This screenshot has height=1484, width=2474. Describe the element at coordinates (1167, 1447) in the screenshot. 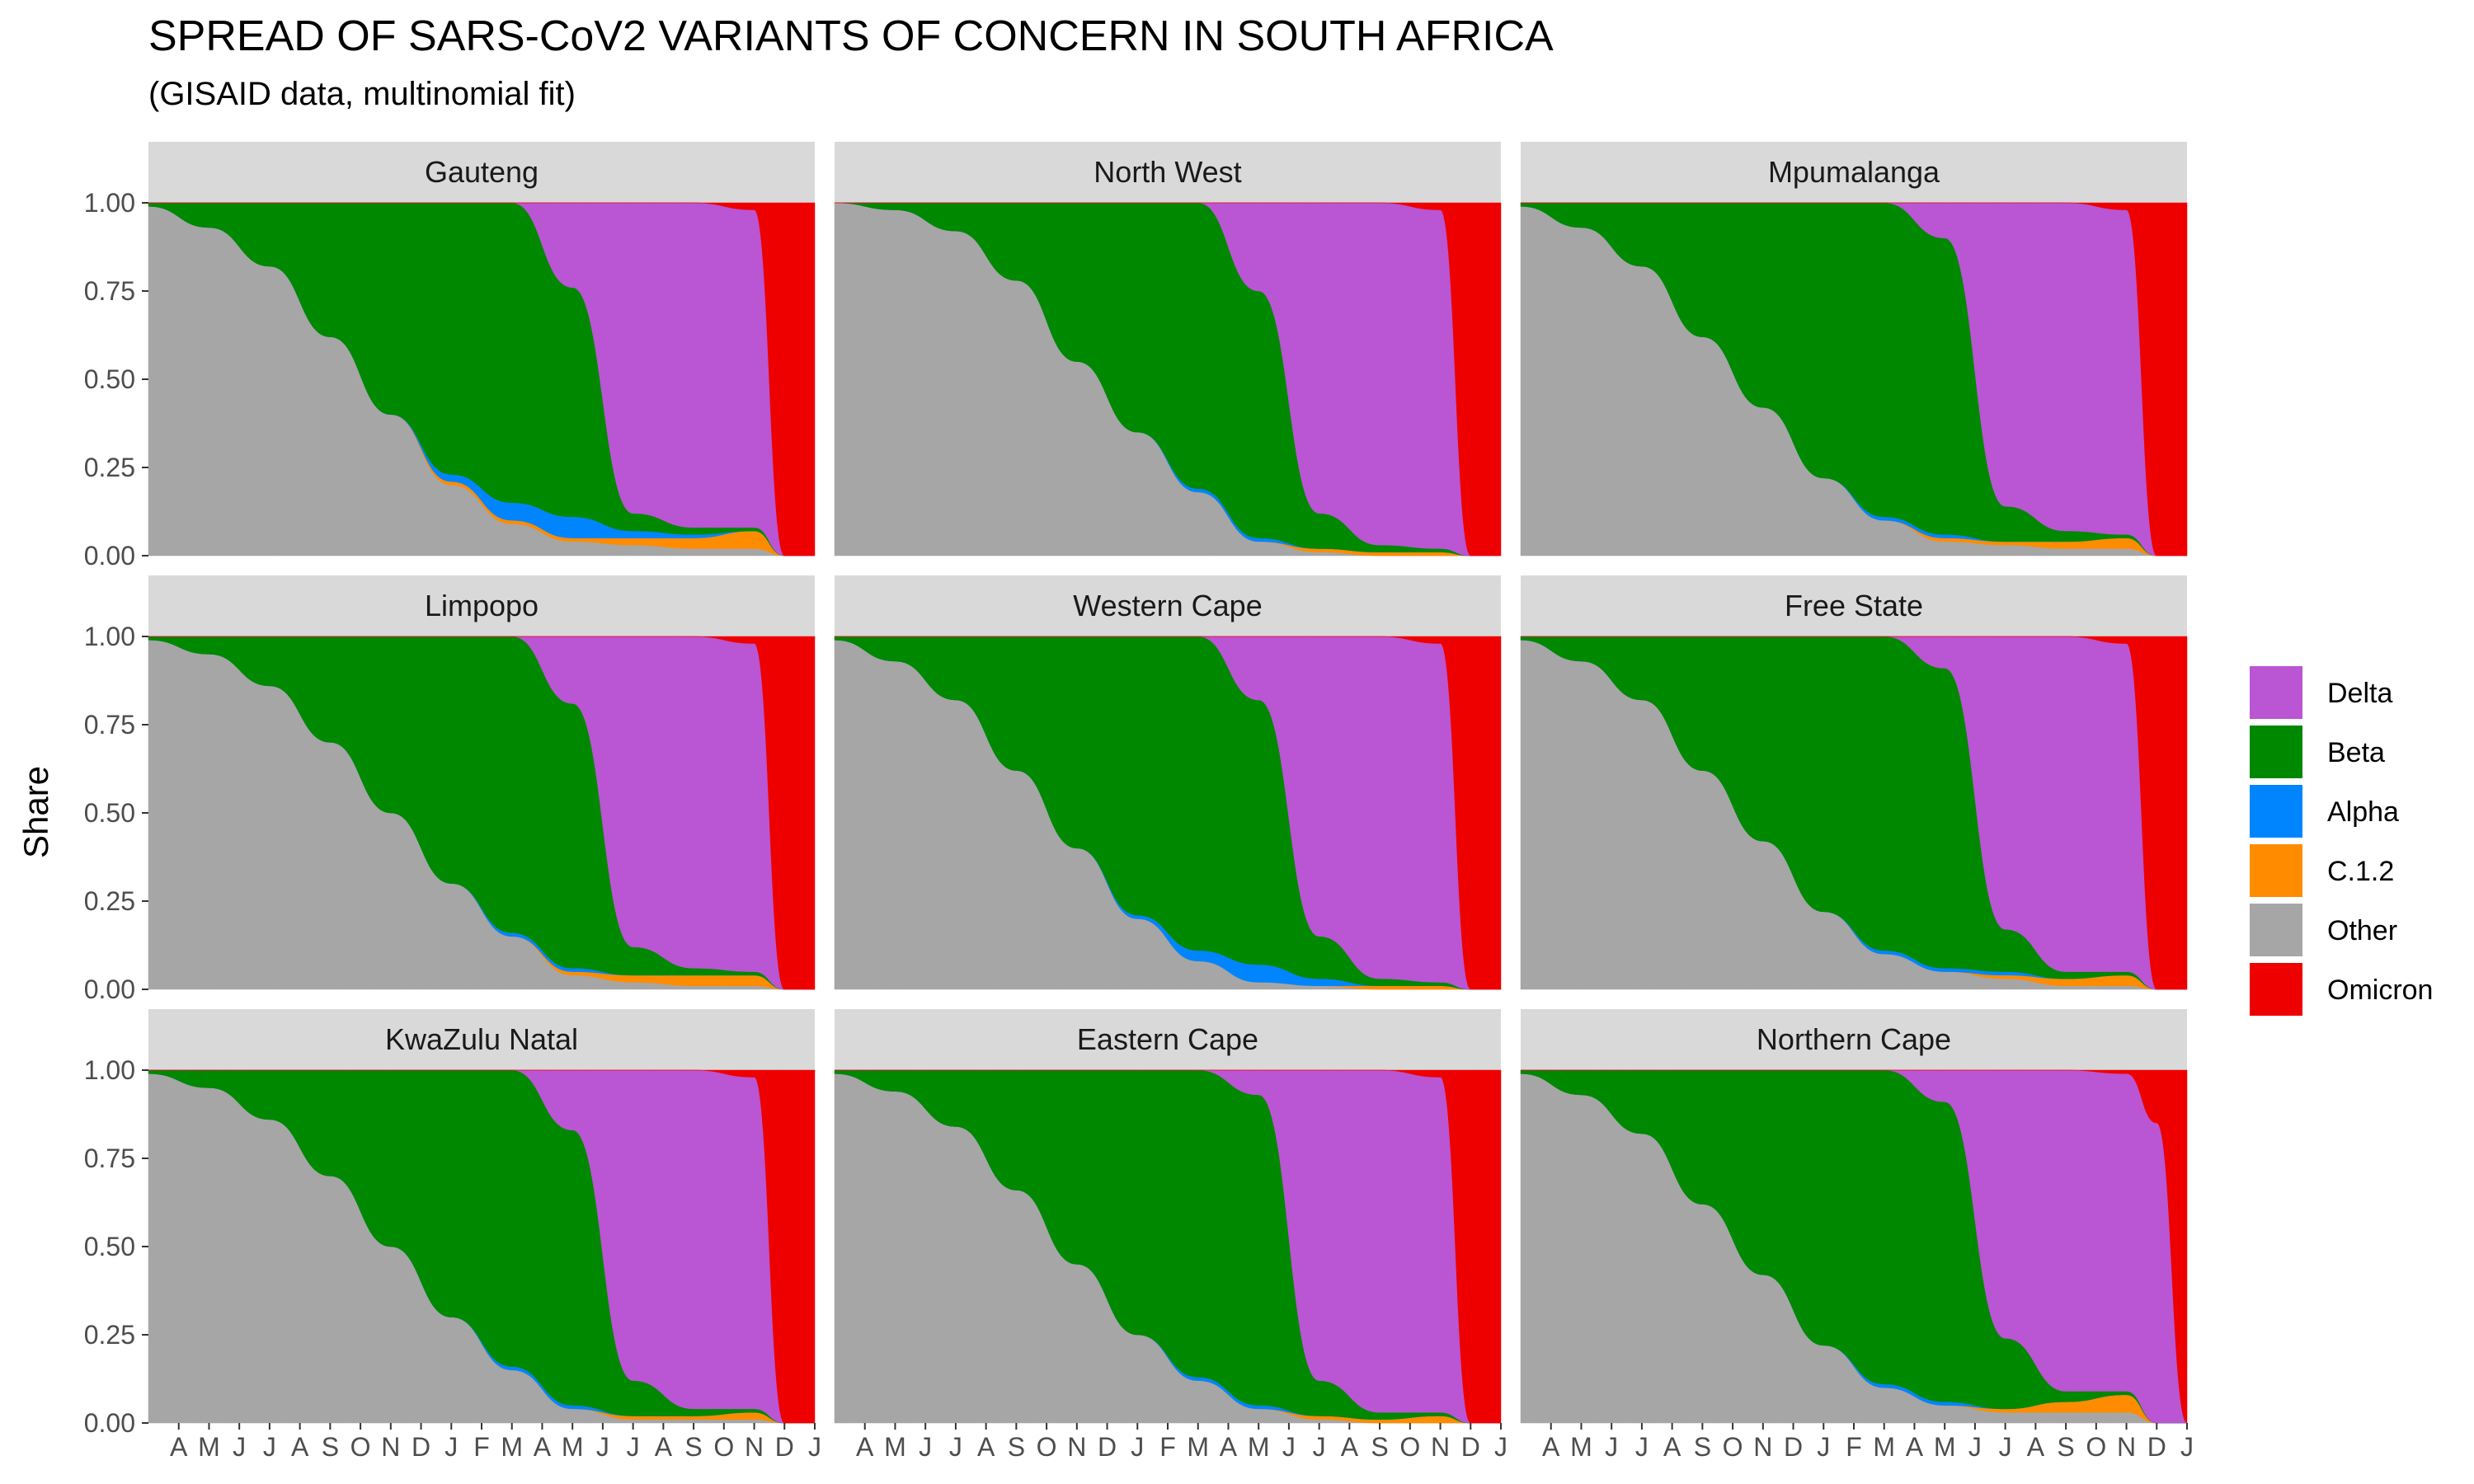

I see `x-tick-label: F` at that location.